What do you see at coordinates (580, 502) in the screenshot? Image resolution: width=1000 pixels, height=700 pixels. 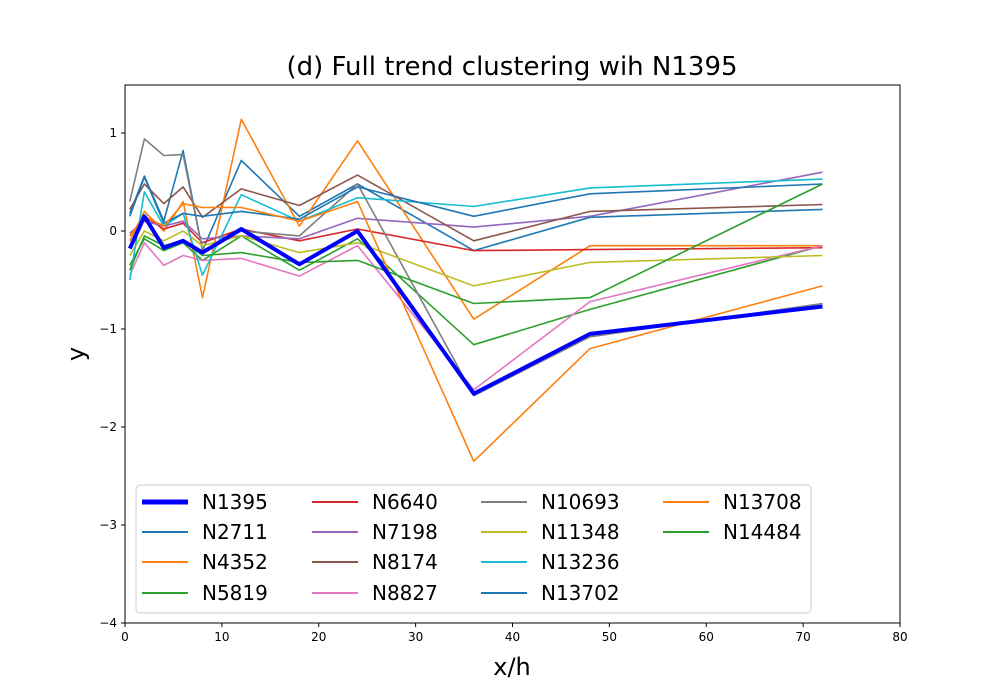 I see `legend-label: N10693` at bounding box center [580, 502].